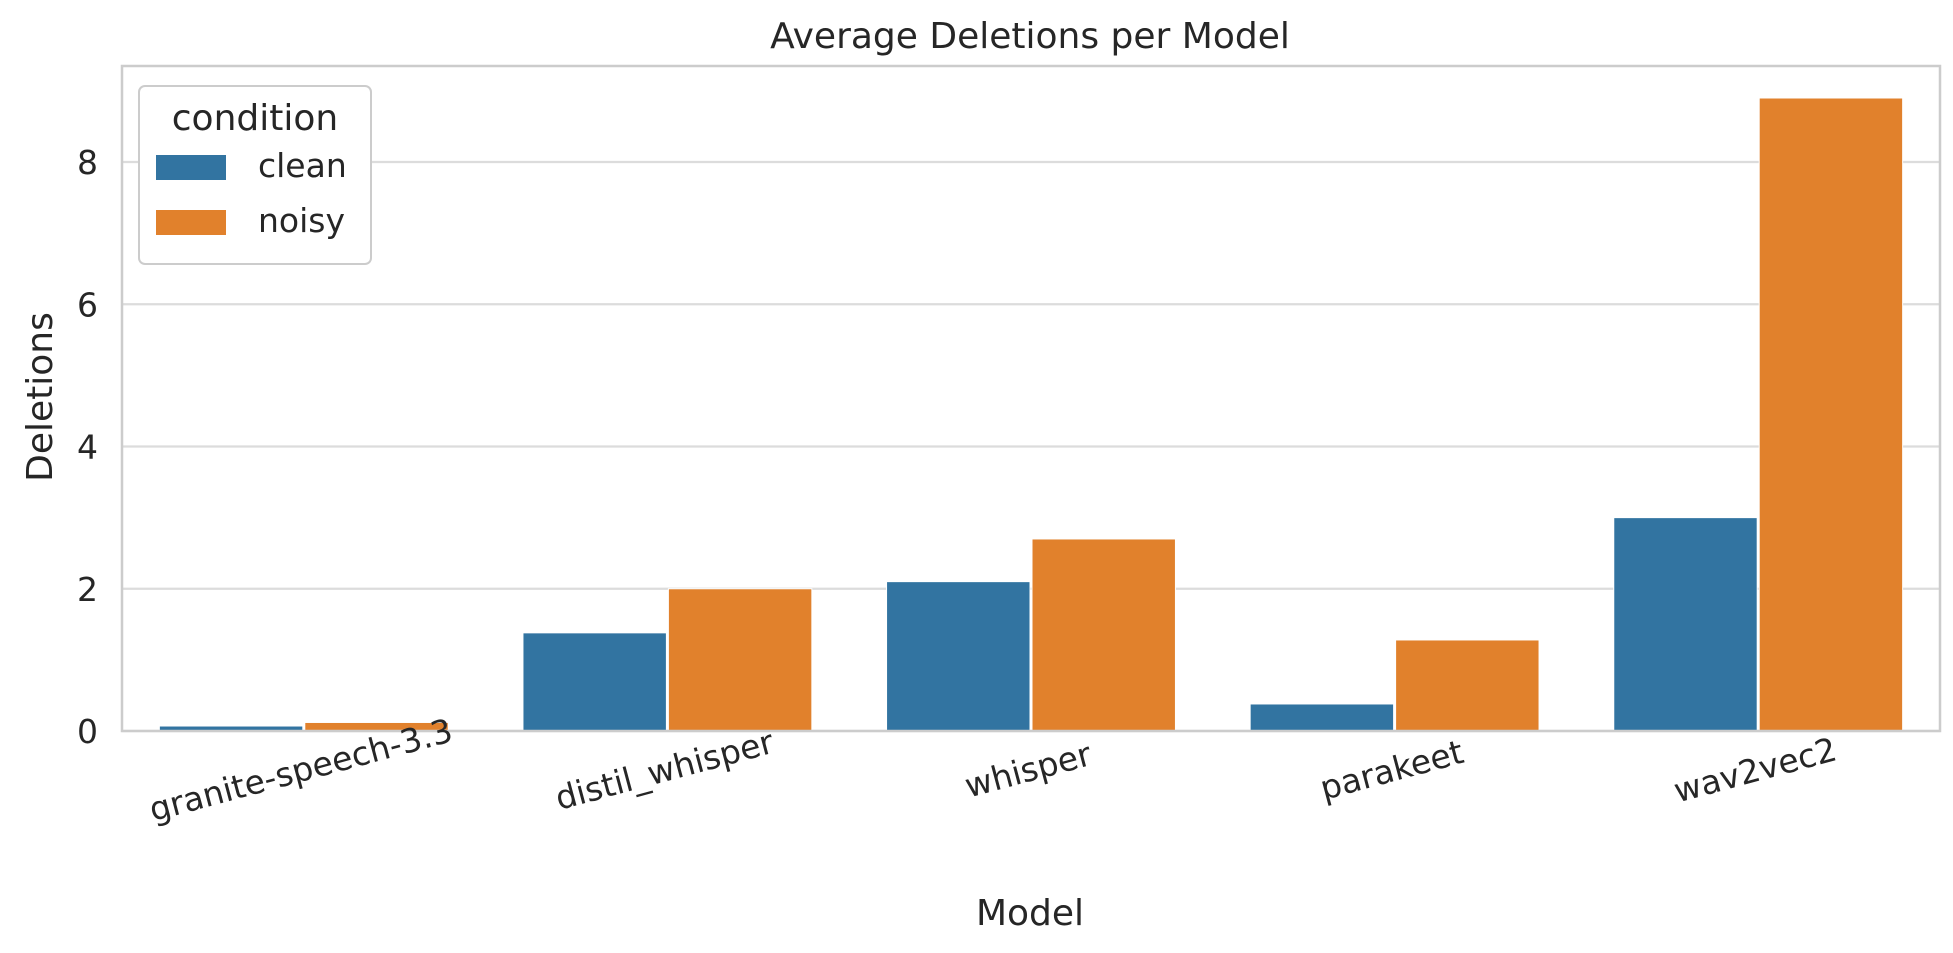 This screenshot has height=953, width=1953. I want to click on y-axis-label: Deletions, so click(40, 397).